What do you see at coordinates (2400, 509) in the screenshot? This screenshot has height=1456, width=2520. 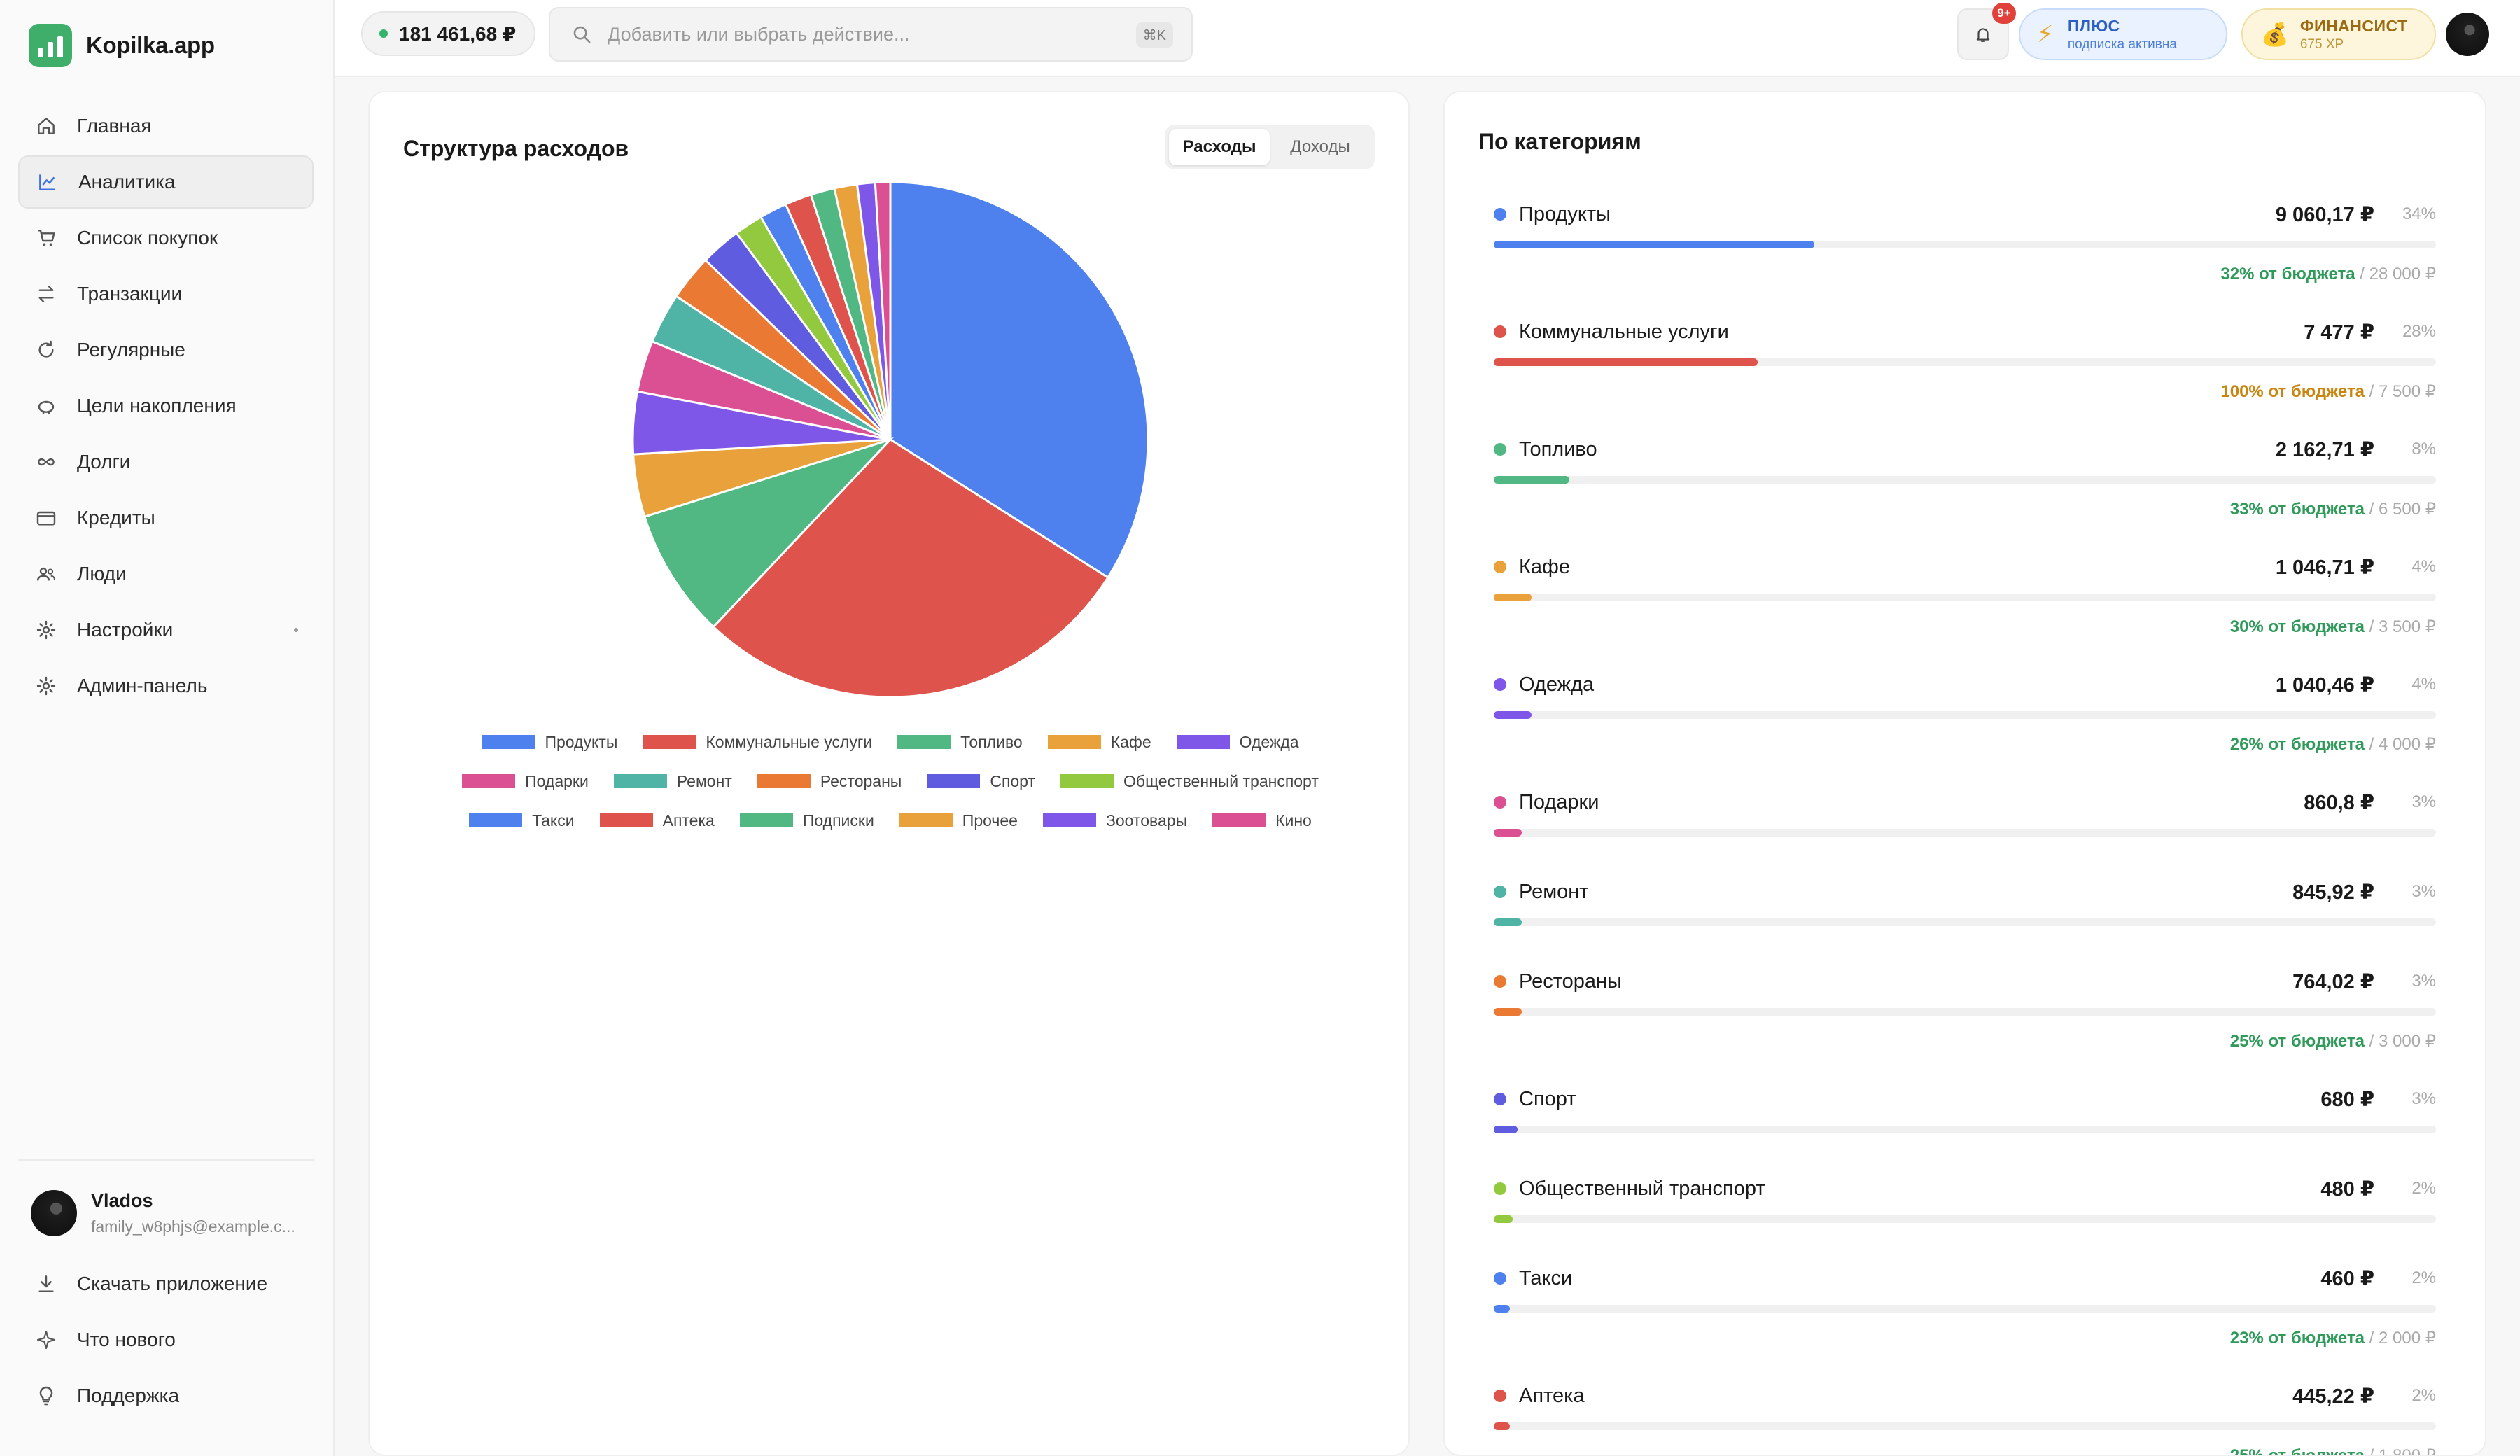 I see `budget-total: / 6 500 ₽` at bounding box center [2400, 509].